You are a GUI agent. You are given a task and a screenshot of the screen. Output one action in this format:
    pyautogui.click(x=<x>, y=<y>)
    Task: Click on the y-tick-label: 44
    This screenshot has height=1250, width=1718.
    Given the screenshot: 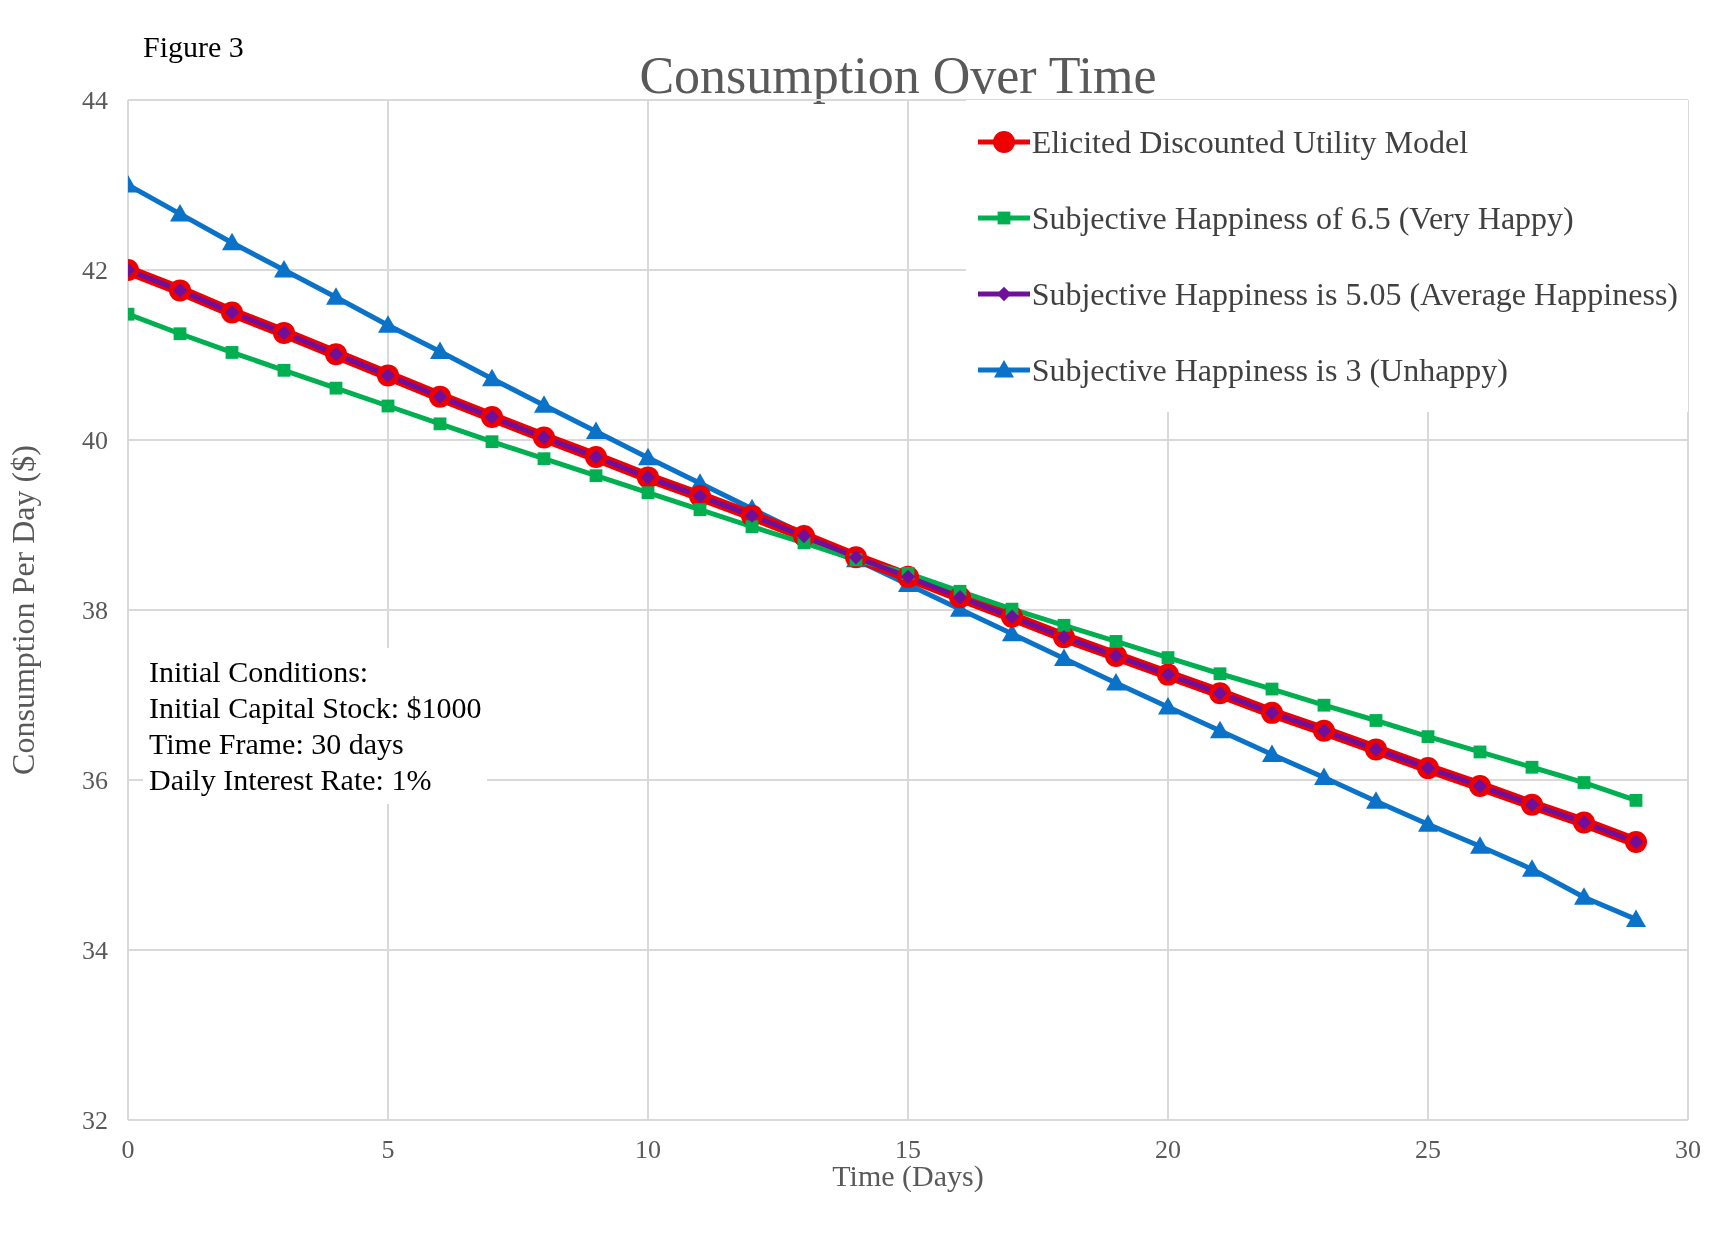 What is the action you would take?
    pyautogui.click(x=95, y=101)
    